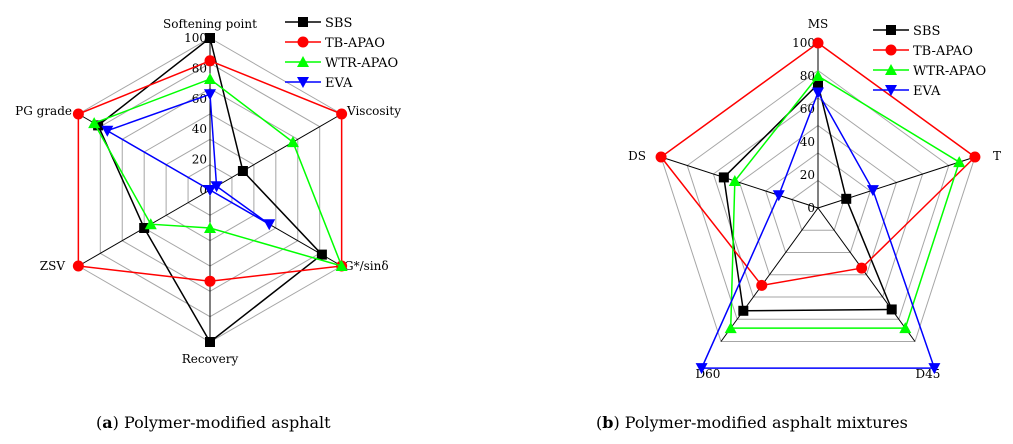 Image resolution: width=1013 pixels, height=444 pixels. I want to click on caption: (b) Polymer-modified asphalt mixtures, so click(752, 422).